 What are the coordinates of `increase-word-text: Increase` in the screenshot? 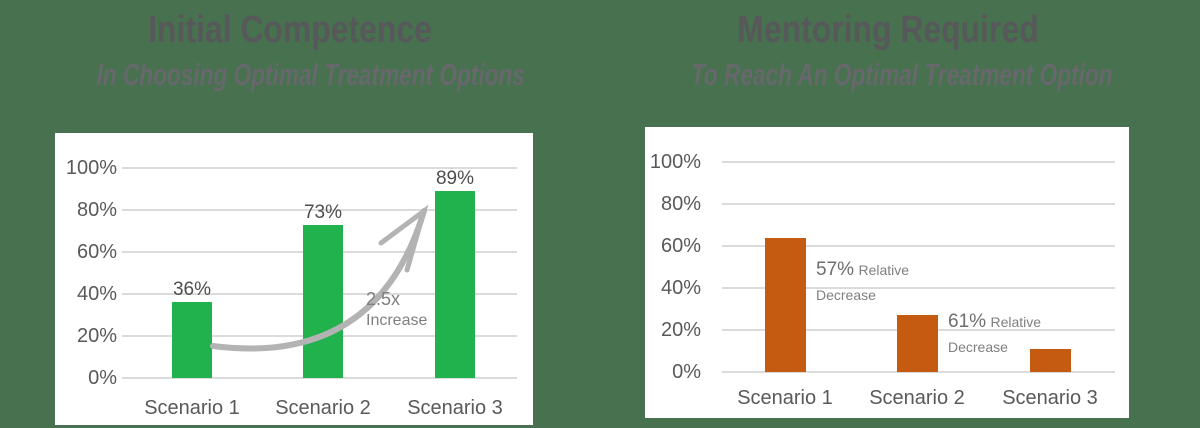 It's located at (397, 320).